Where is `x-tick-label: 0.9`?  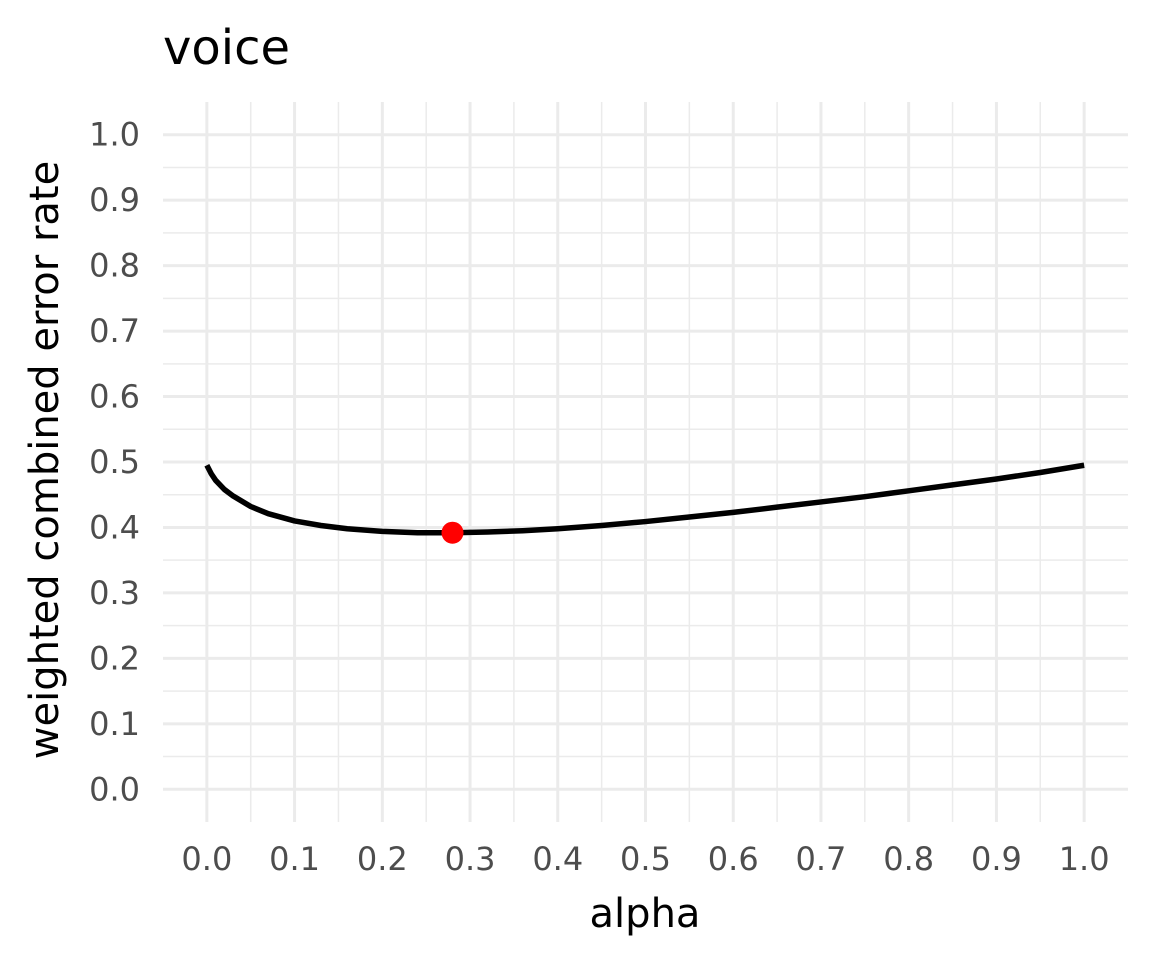 x-tick-label: 0.9 is located at coordinates (996, 859).